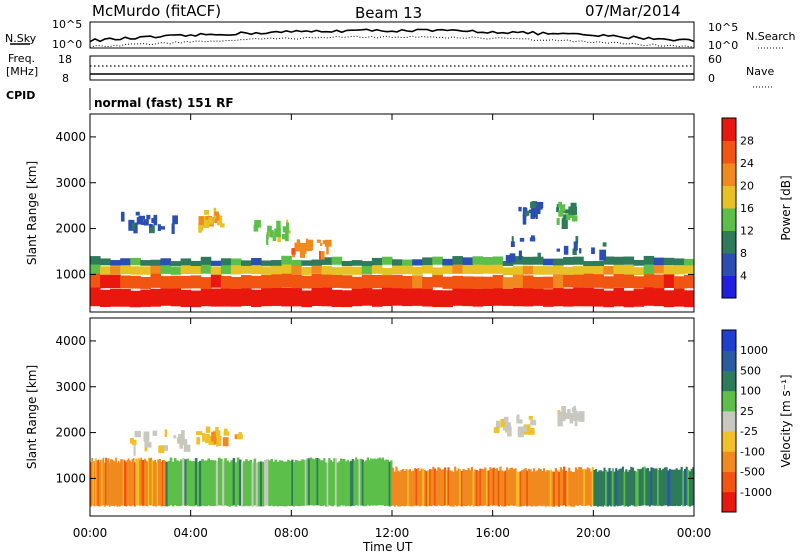 The image size is (800, 554). I want to click on colorbar-tick-label: -25, so click(749, 431).